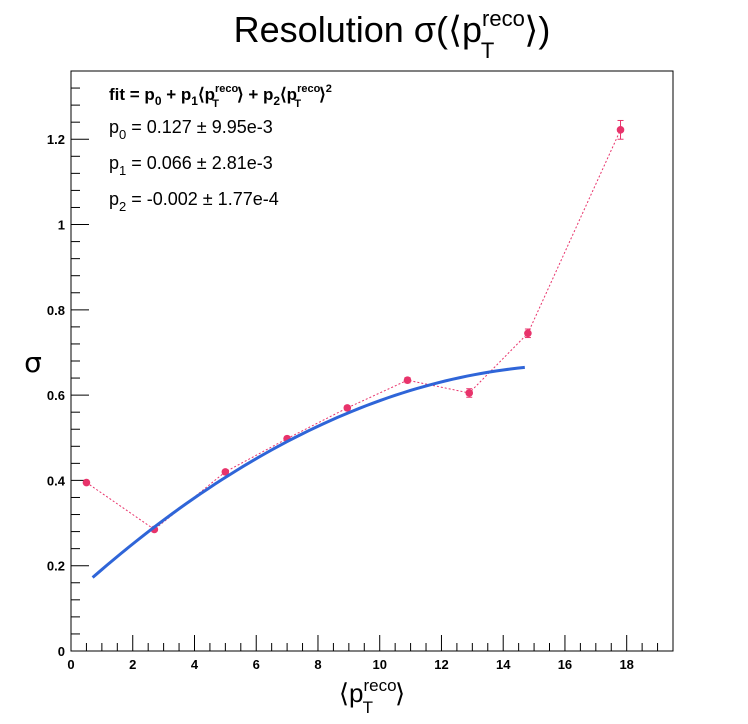 Image resolution: width=748 pixels, height=724 pixels. What do you see at coordinates (317, 664) in the screenshot?
I see `x-tick-label: 8` at bounding box center [317, 664].